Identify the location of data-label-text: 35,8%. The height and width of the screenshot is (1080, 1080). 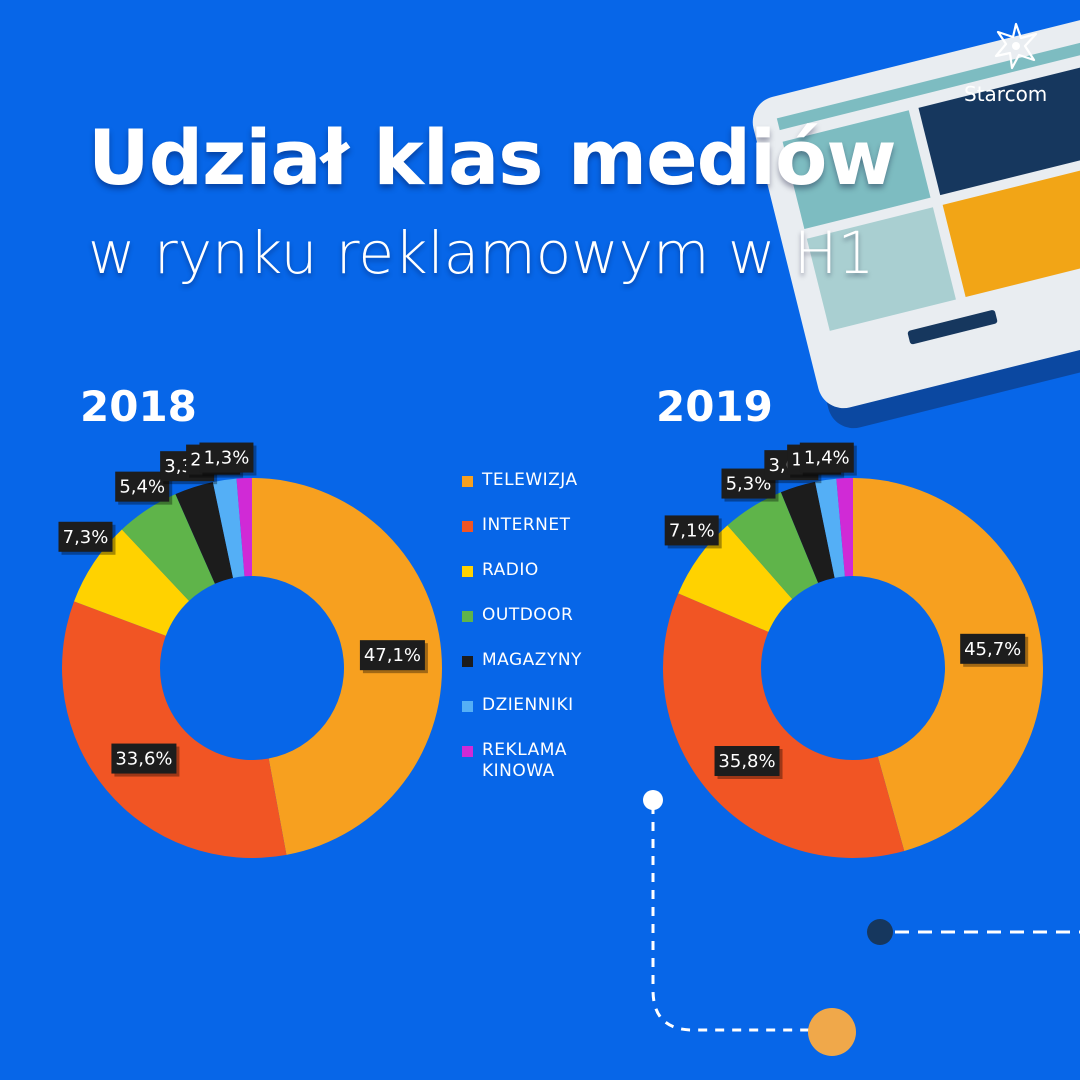
(746, 761).